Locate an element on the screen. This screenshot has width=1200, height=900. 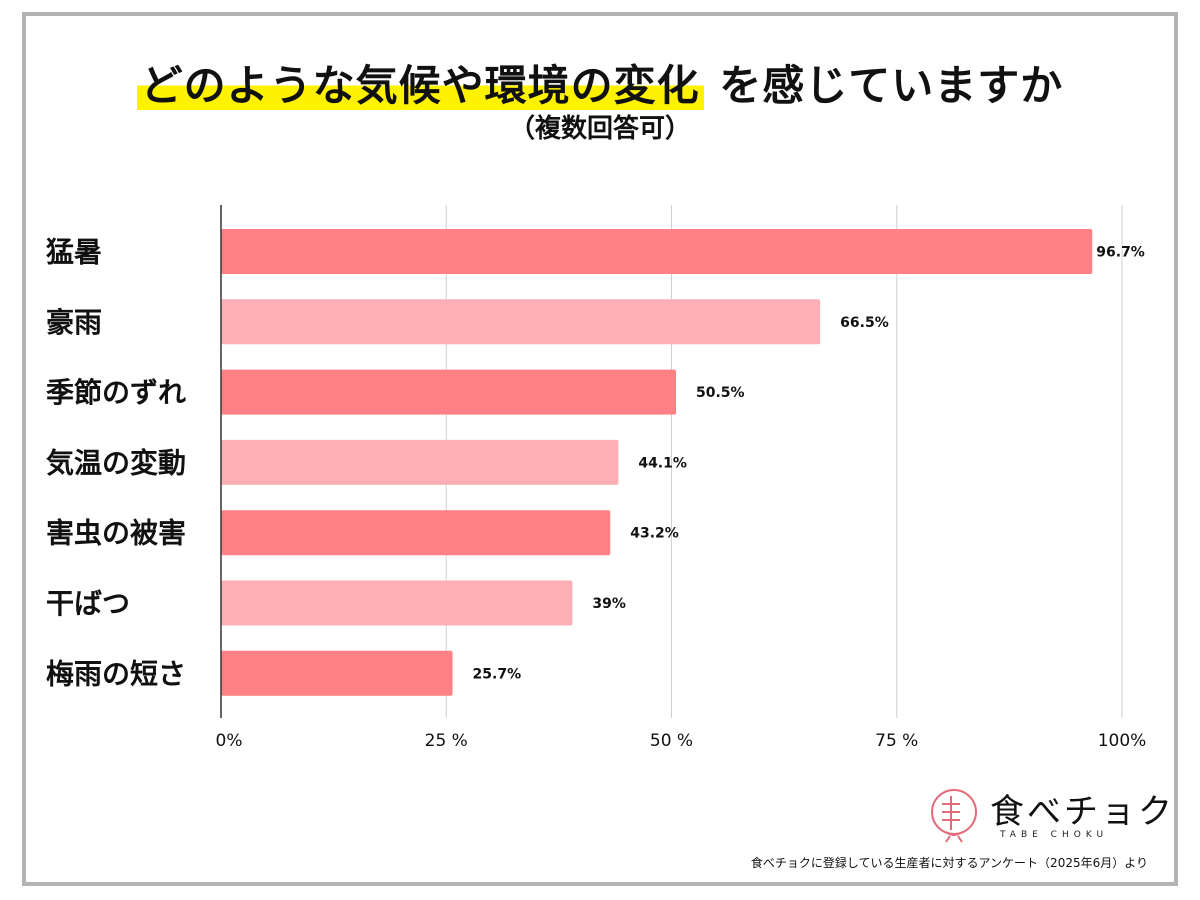
category-label: 梅雨の短さ is located at coordinates (116, 673).